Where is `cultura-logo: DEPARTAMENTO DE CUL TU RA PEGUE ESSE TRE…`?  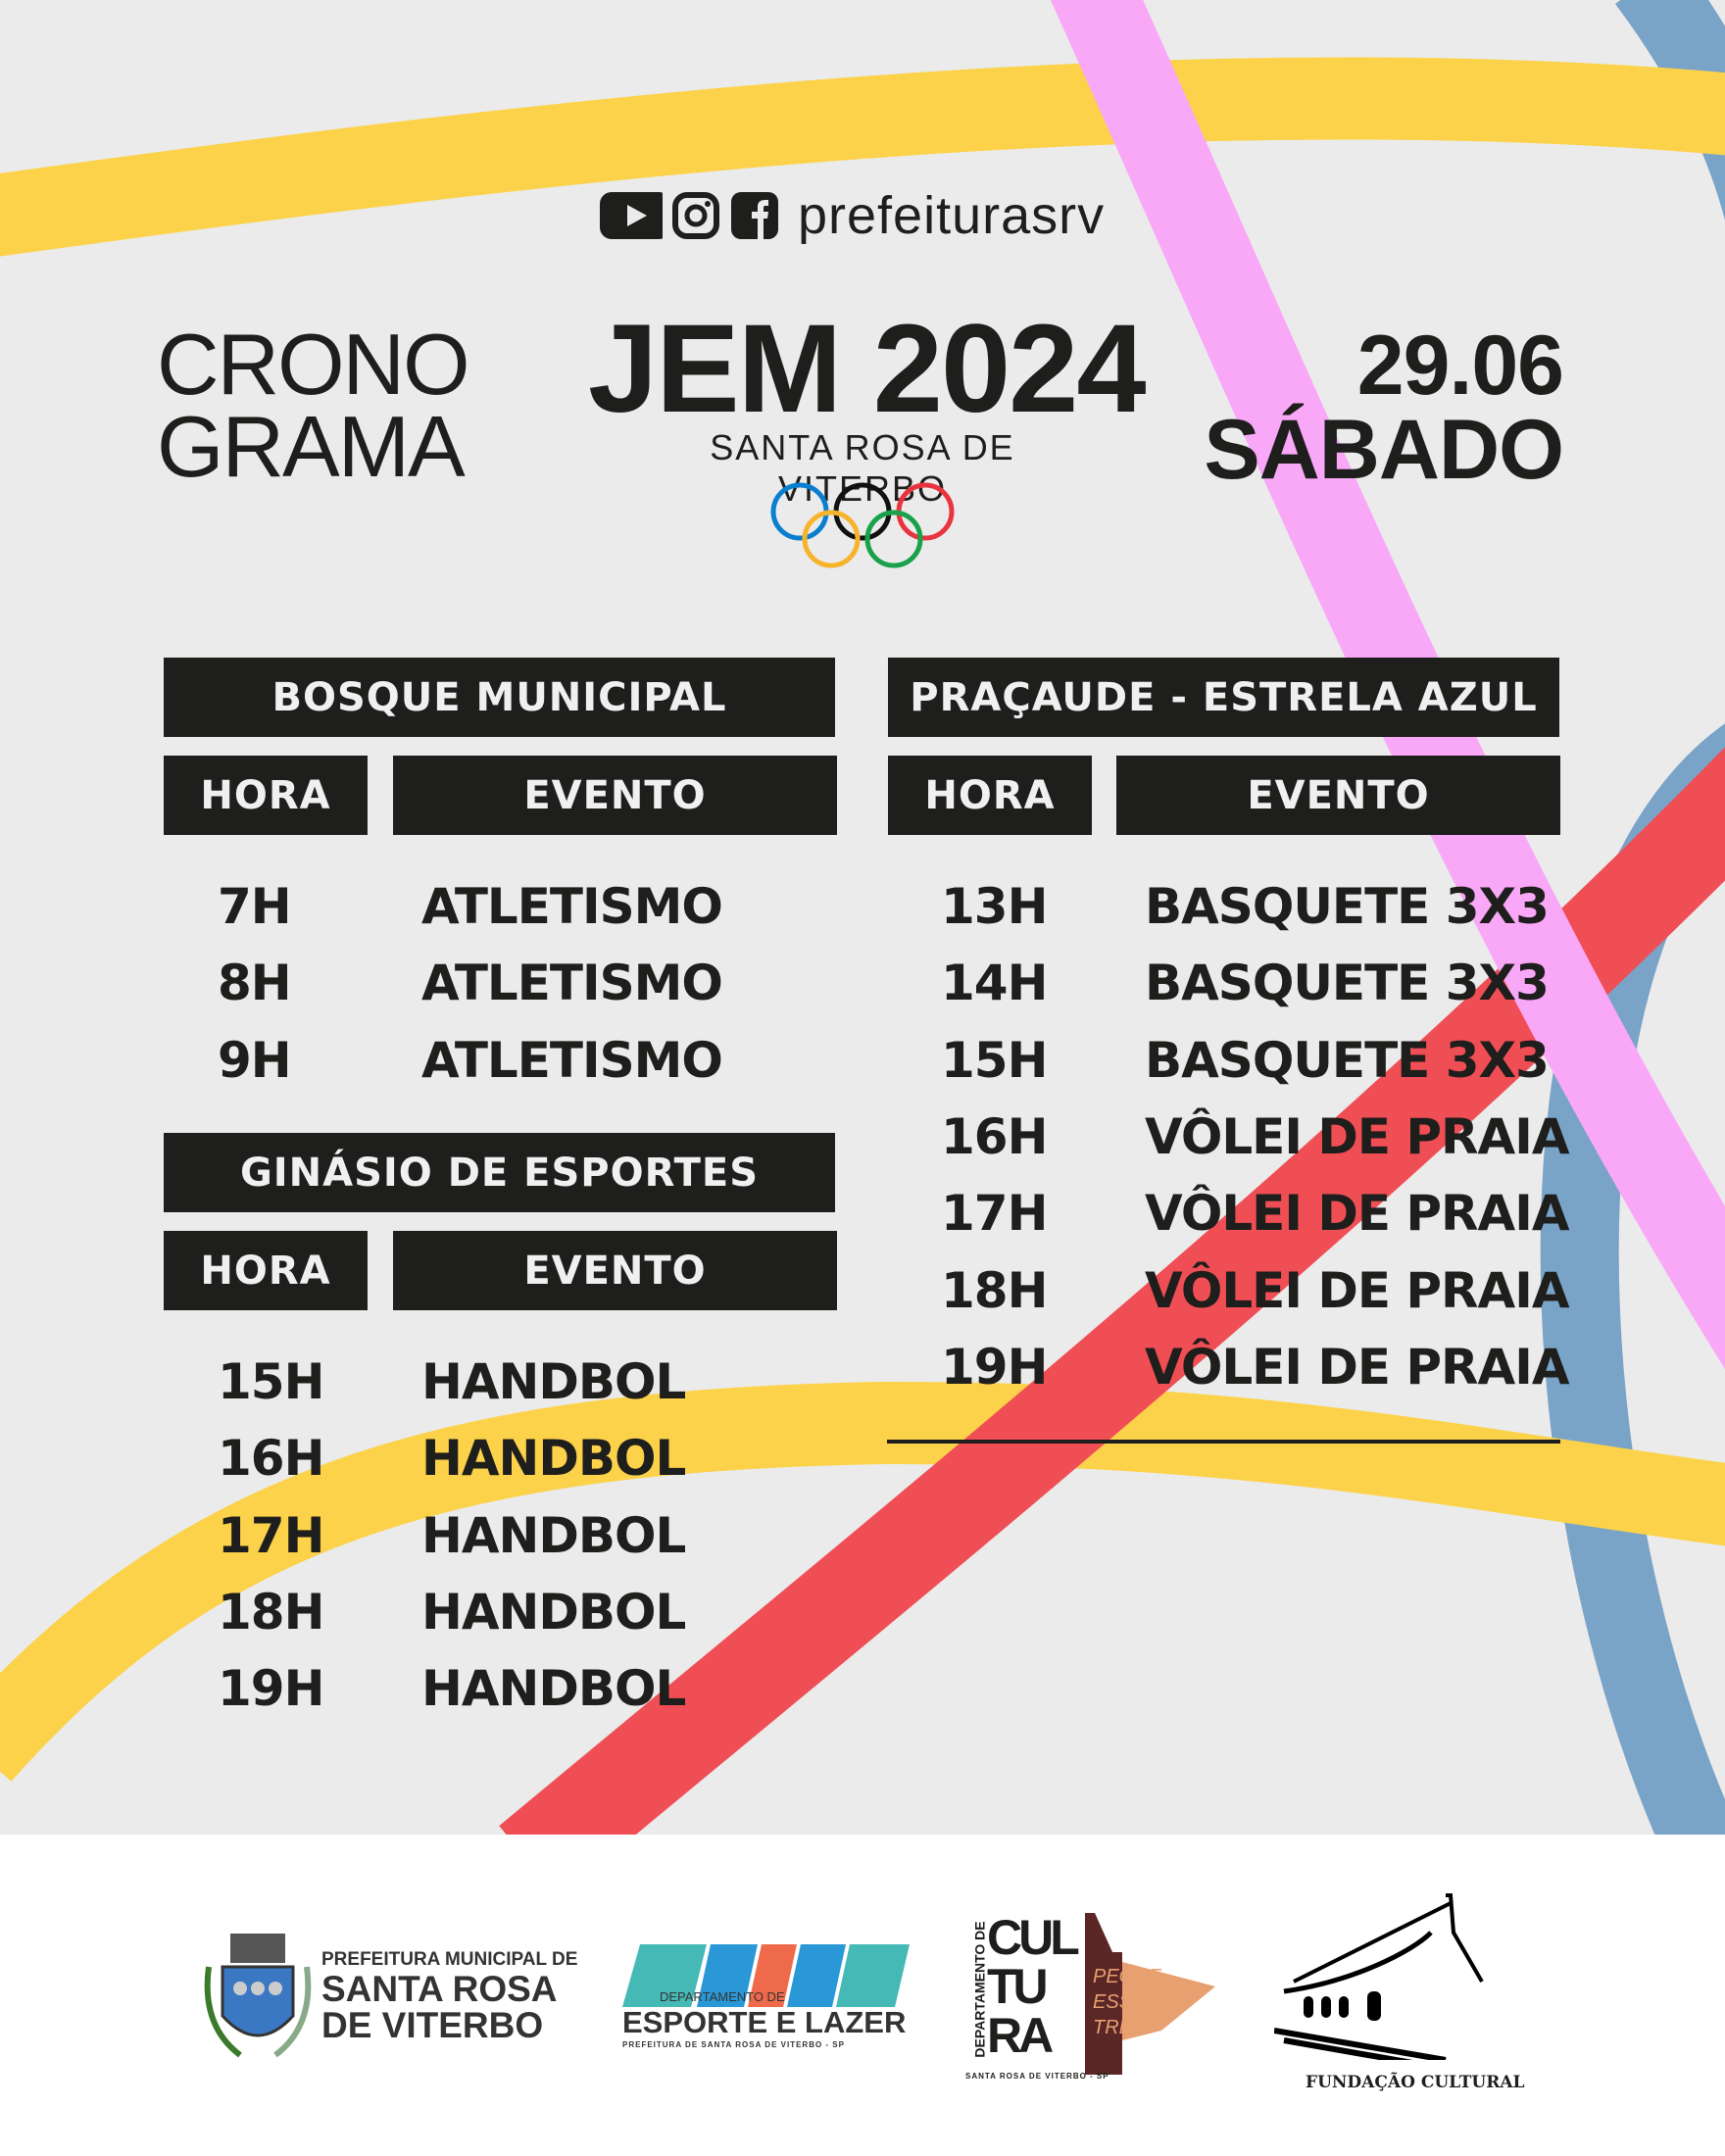 cultura-logo: DEPARTAMENTO DE CUL TU RA PEGUE ESSE TRE… is located at coordinates (1090, 1998).